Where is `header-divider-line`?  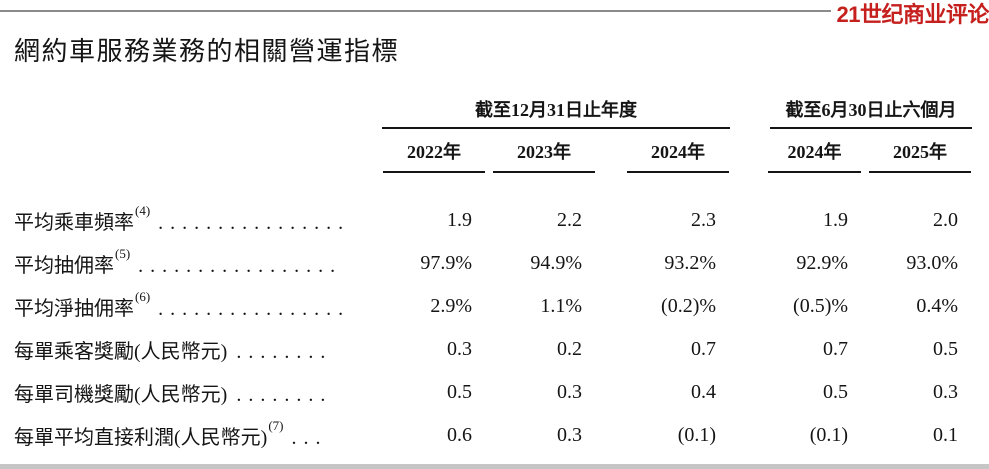
header-divider-line is located at coordinates (415, 11).